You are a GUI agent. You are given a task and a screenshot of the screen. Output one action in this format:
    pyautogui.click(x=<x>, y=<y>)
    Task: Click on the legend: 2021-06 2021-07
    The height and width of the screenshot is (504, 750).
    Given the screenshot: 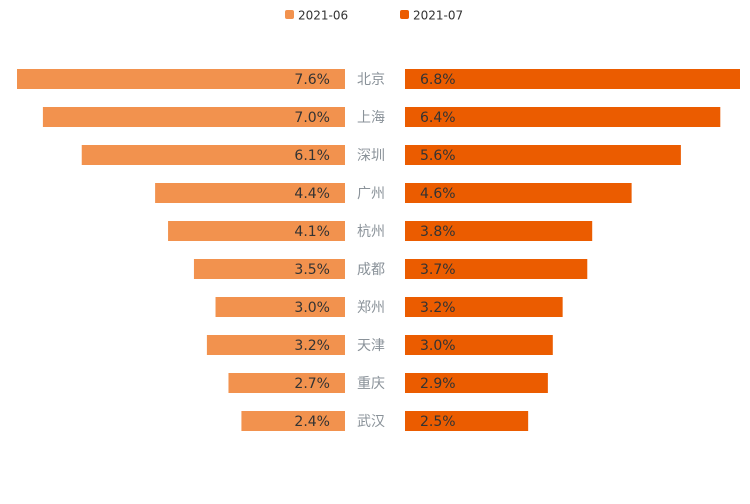 What is the action you would take?
    pyautogui.click(x=374, y=16)
    